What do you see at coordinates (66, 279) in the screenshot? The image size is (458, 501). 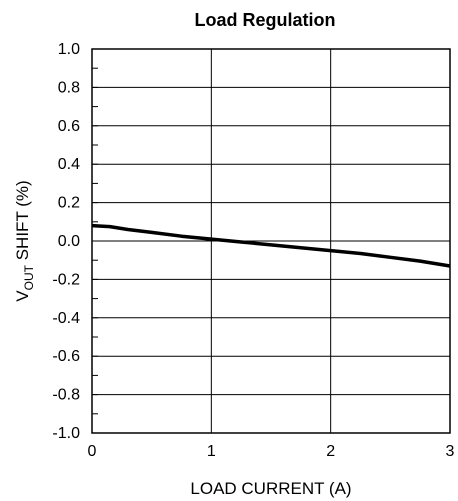 I see `y-tick-label: -0.2` at bounding box center [66, 279].